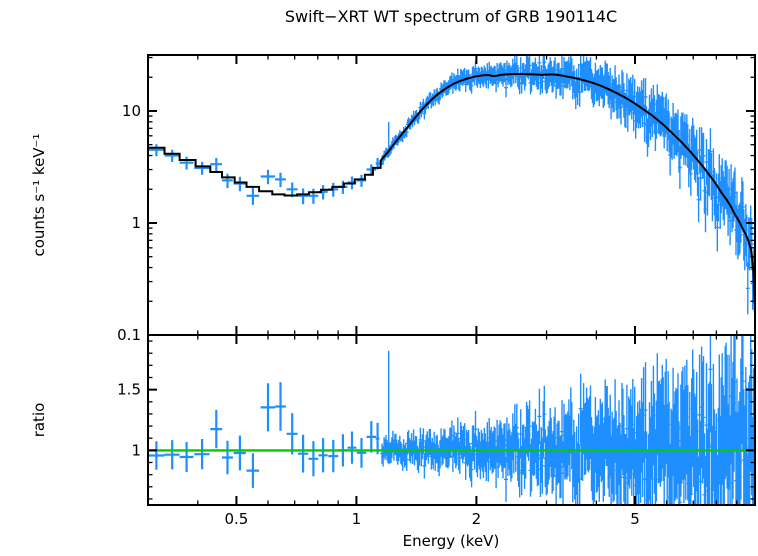 Image resolution: width=758 pixels, height=556 pixels. What do you see at coordinates (39, 195) in the screenshot?
I see `y-axis-label-counts: counts s⁻¹ keV⁻¹` at bounding box center [39, 195].